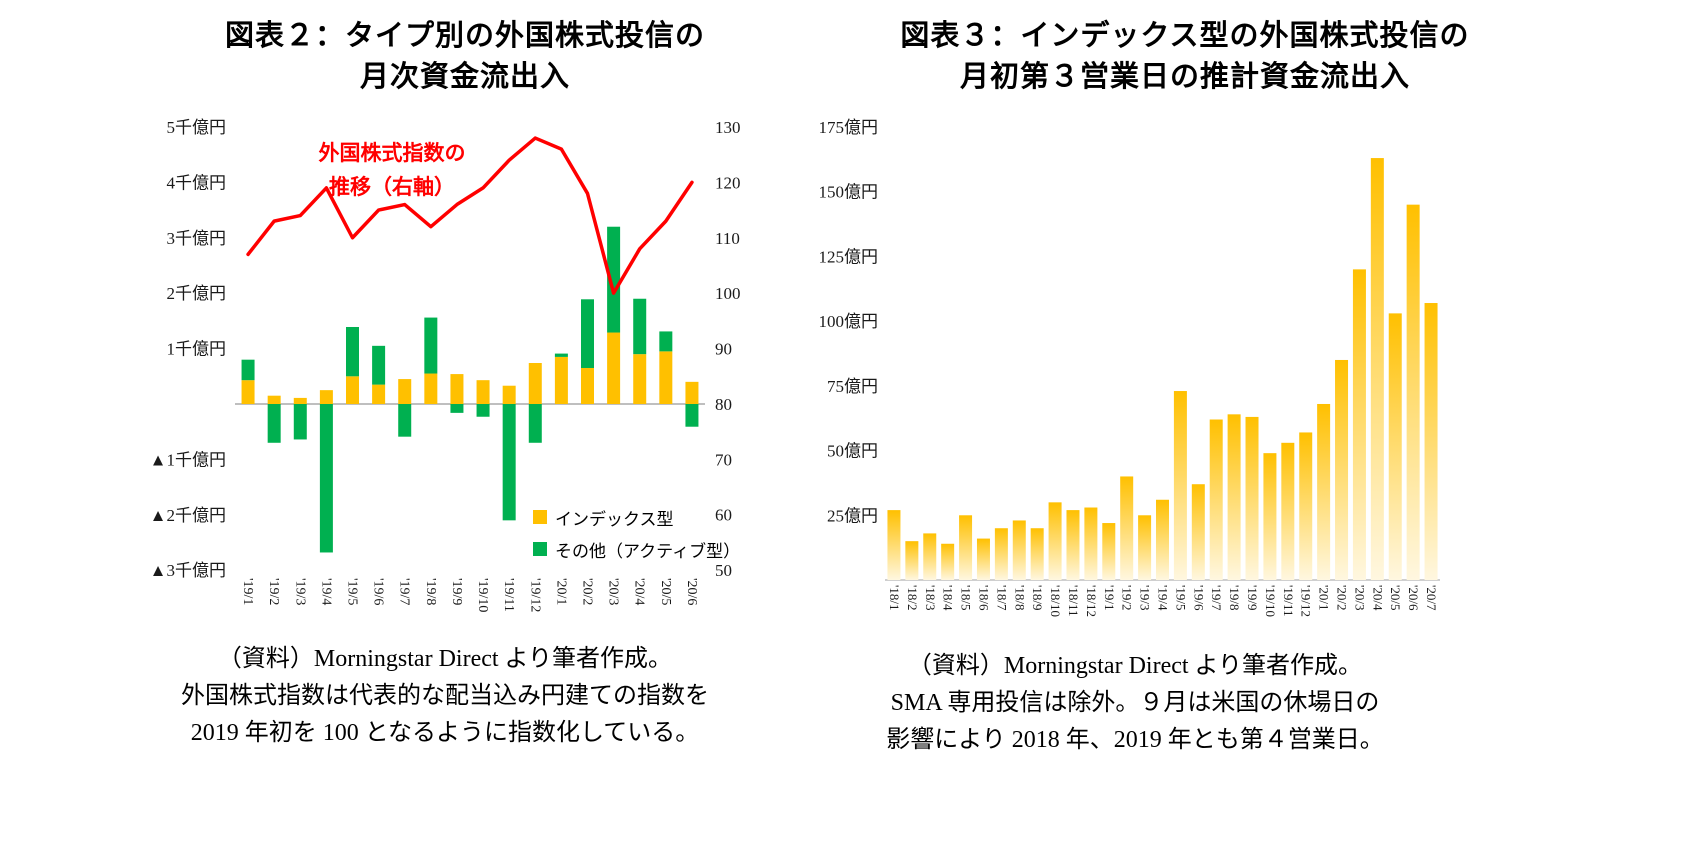  I want to click on fig3-caption-line2: SMA 専用投信は除外。９月は米国の休場日の, so click(1135, 703).